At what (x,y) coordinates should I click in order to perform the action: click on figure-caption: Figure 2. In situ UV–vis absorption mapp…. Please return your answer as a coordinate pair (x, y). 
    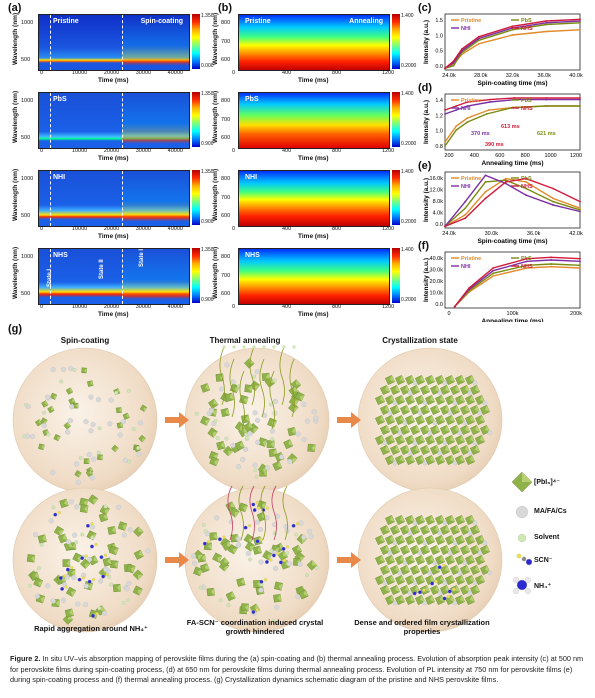
    Looking at the image, I should click on (299, 670).